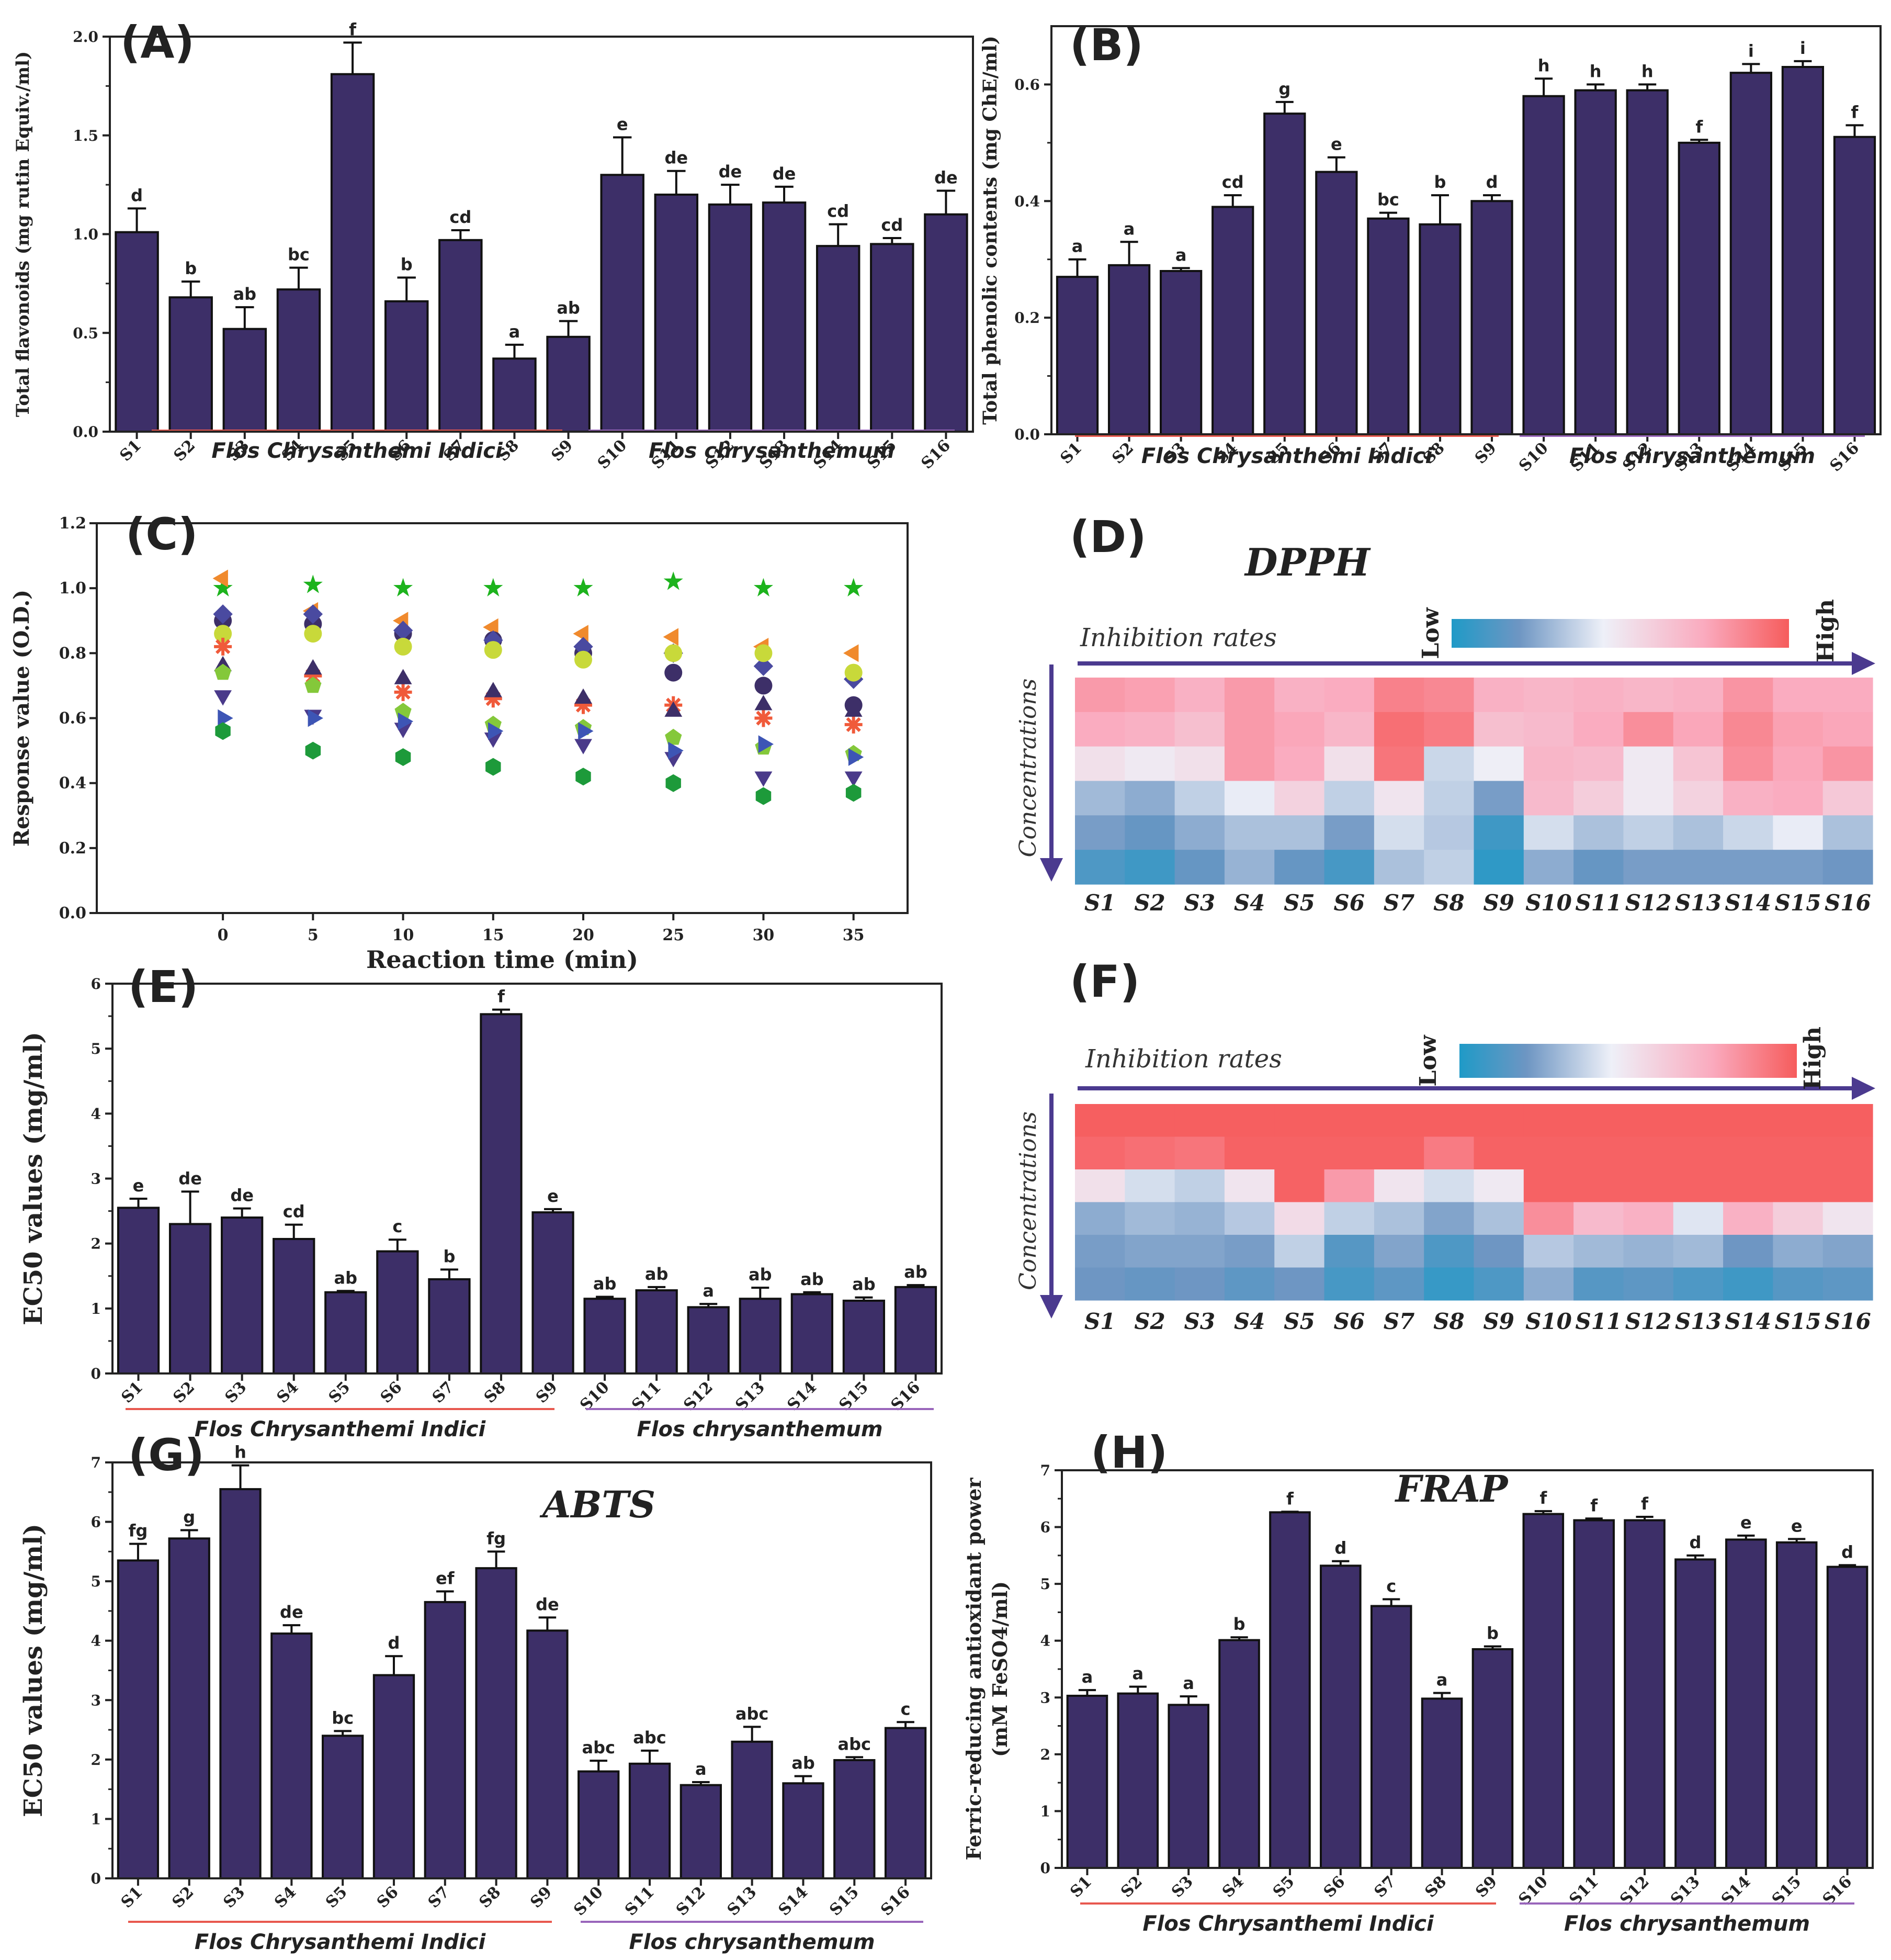  What do you see at coordinates (1798, 1321) in the screenshot?
I see `column-label: S15` at bounding box center [1798, 1321].